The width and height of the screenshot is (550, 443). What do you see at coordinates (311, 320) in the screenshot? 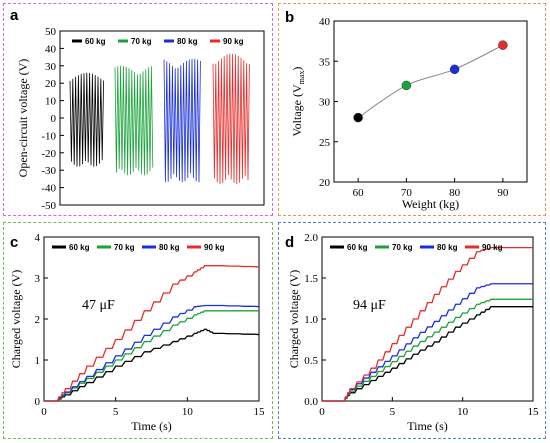
I see `y-tick-label-d: 1.0` at bounding box center [311, 320].